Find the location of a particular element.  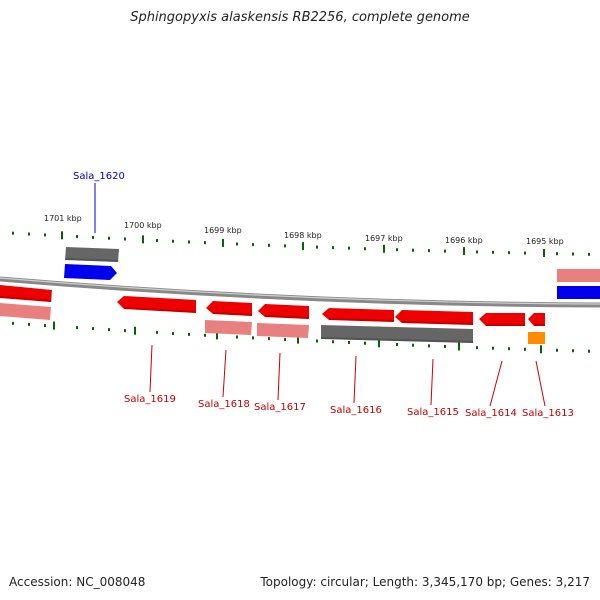

gene-sala-1616-gray is located at coordinates (397, 334).